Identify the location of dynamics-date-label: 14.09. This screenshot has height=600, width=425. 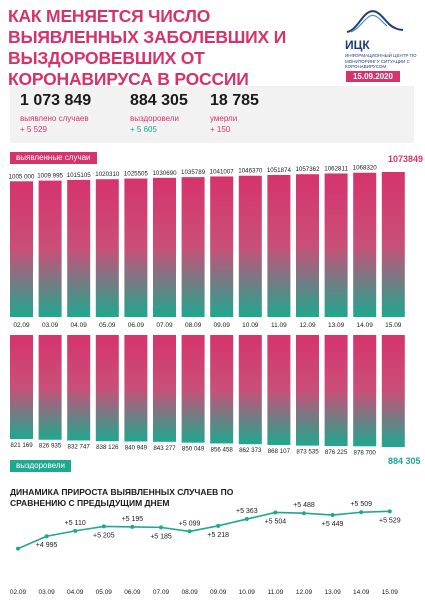
(361, 592).